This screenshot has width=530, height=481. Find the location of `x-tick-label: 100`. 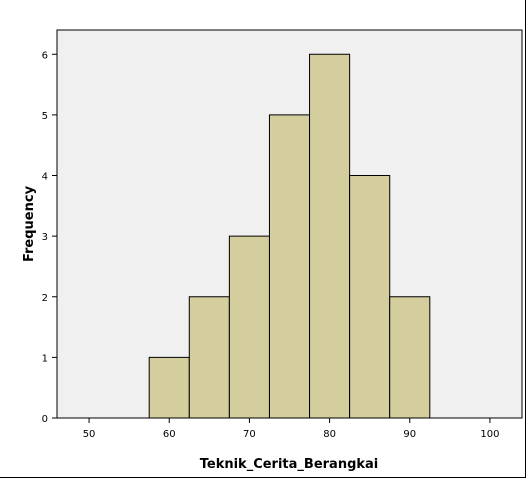

x-tick-label: 100 is located at coordinates (489, 434).